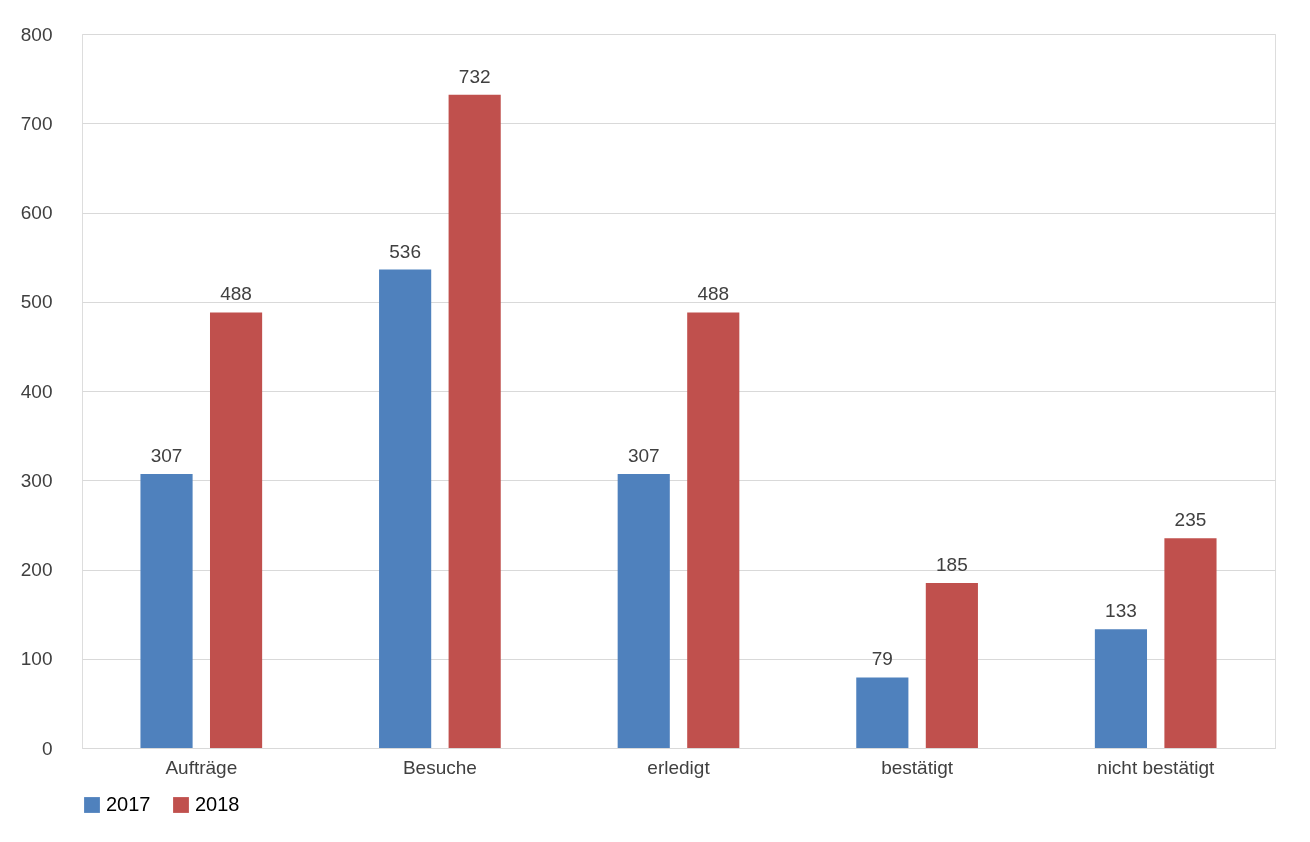 The width and height of the screenshot is (1310, 842). I want to click on x-tick-label: bestätigt, so click(917, 767).